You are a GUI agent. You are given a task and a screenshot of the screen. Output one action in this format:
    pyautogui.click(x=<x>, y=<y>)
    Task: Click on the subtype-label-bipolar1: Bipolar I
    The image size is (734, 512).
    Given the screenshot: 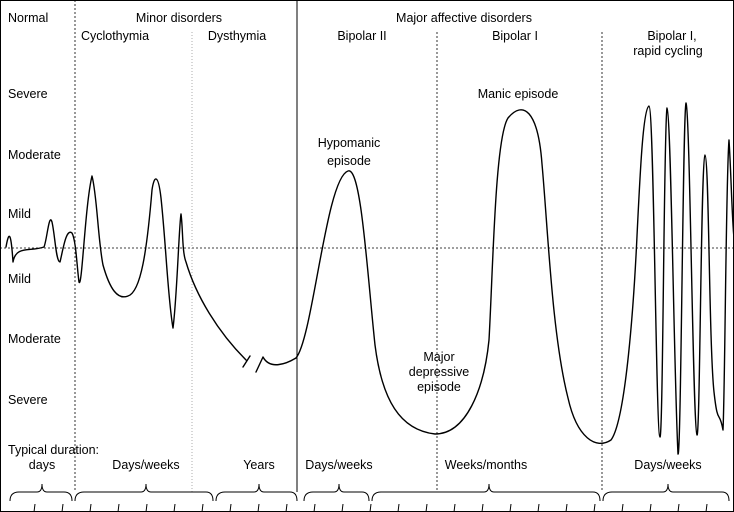 What is the action you would take?
    pyautogui.click(x=515, y=36)
    